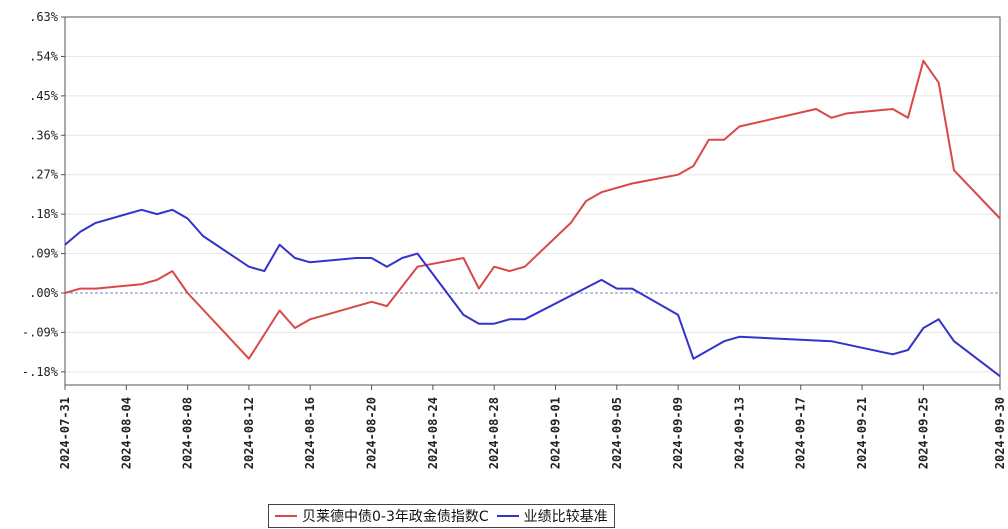 The width and height of the screenshot is (1008, 529). What do you see at coordinates (65, 433) in the screenshot?
I see `x-tick-label: 2024-07-31` at bounding box center [65, 433].